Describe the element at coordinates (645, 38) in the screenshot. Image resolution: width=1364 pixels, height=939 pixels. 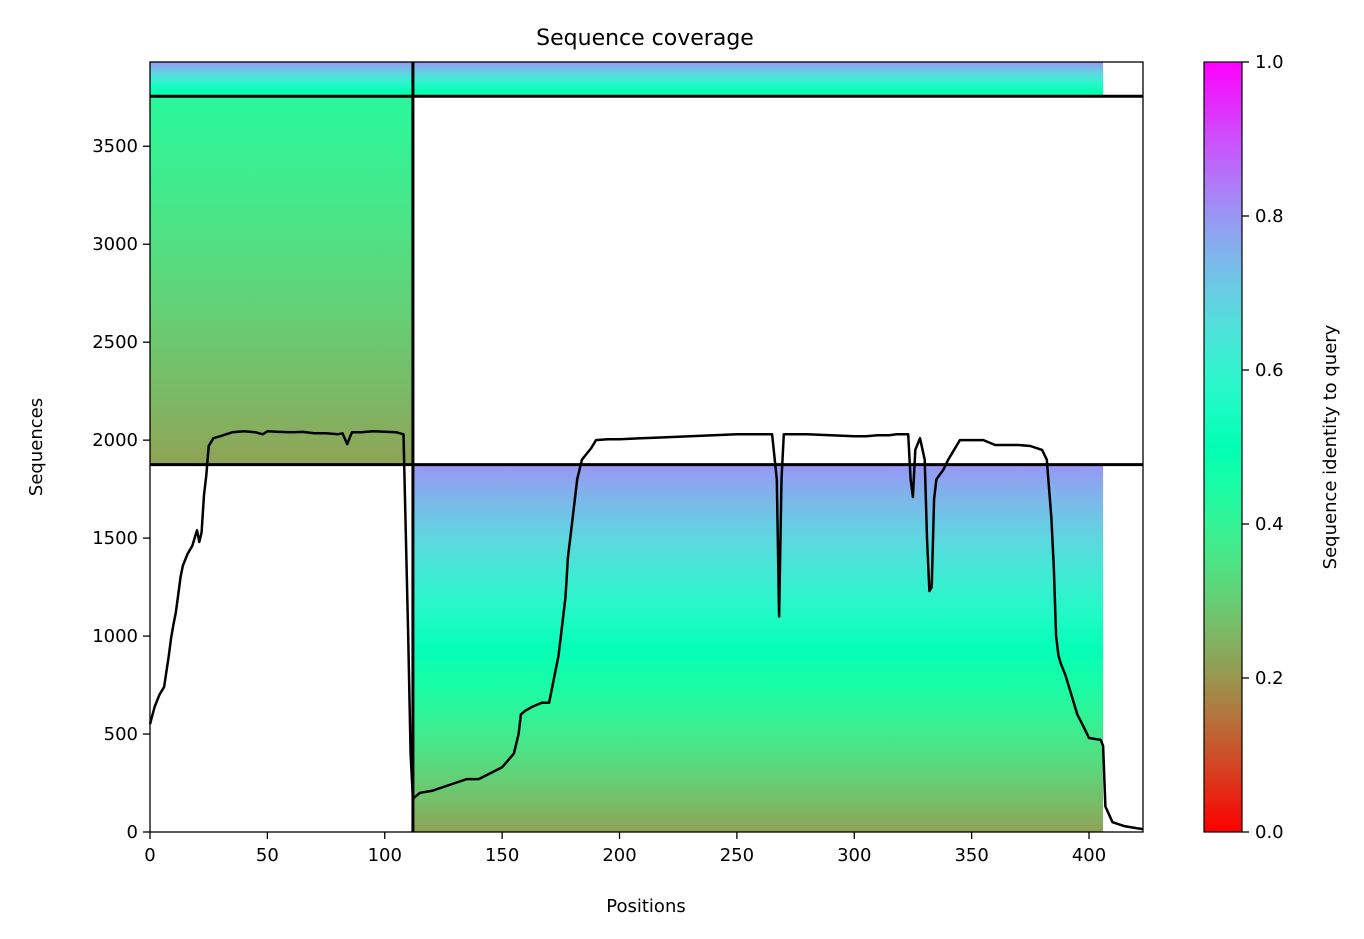
I see `chart-title: Sequence coverage` at that location.